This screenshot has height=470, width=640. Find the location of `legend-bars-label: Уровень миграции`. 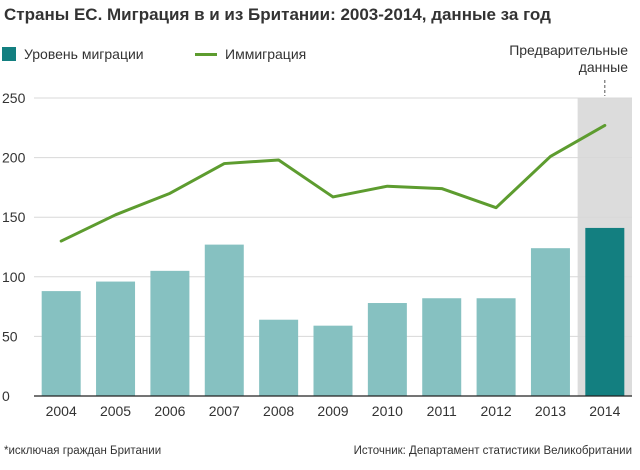

legend-bars-label: Уровень миграции is located at coordinates (84, 54).